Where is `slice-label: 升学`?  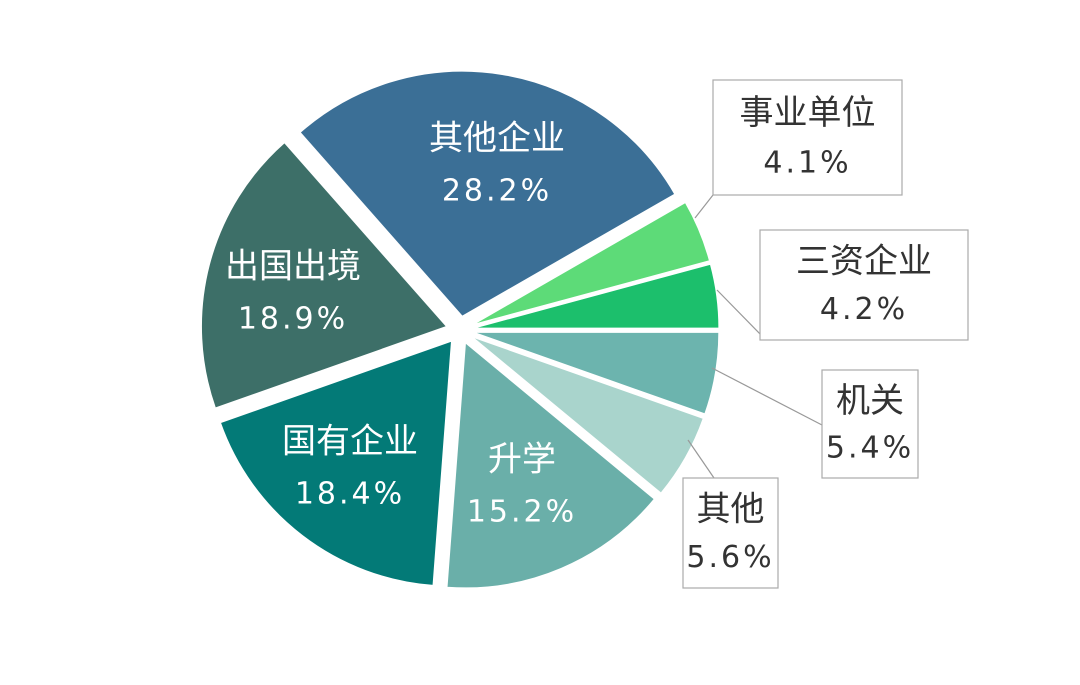
slice-label: 升学 is located at coordinates (522, 460).